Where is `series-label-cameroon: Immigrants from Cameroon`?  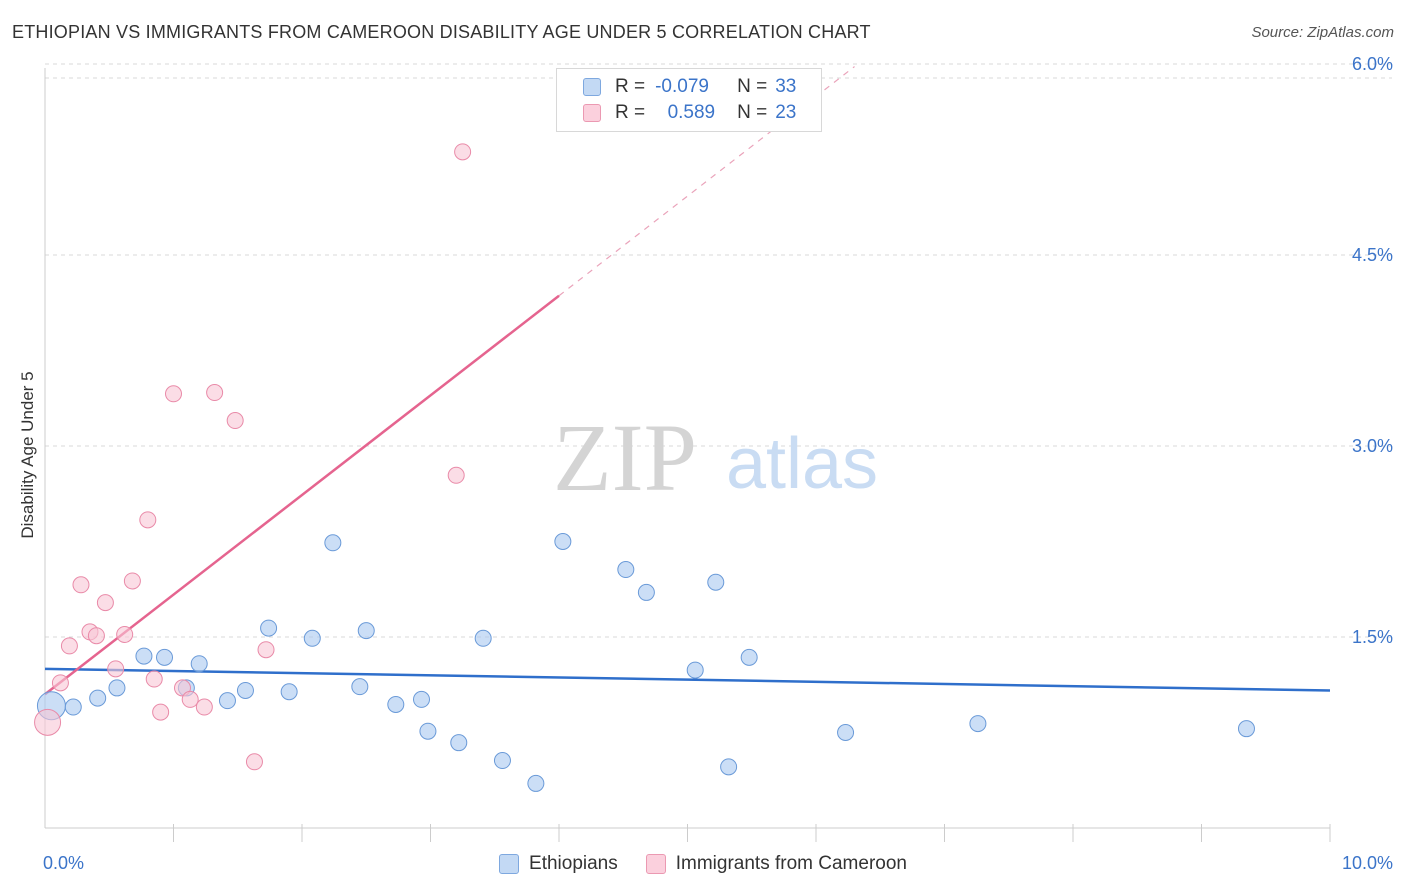 series-label-cameroon: Immigrants from Cameroon is located at coordinates (791, 863).